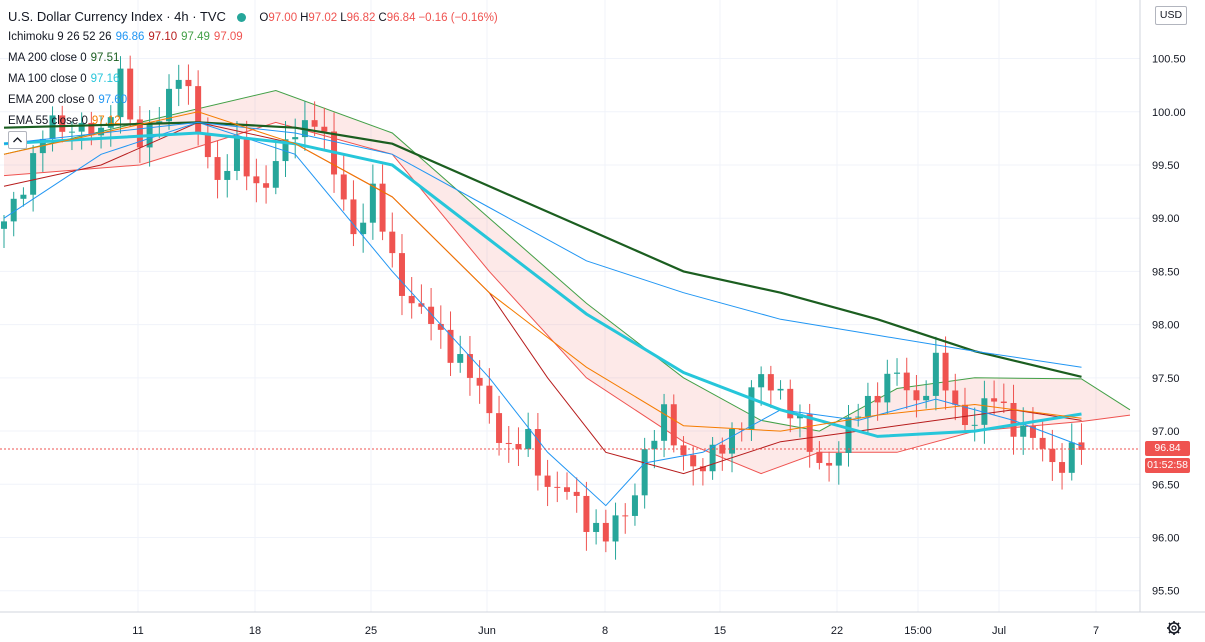 The width and height of the screenshot is (1205, 642). Describe the element at coordinates (1166, 538) in the screenshot. I see `price-tick-label: 96.00` at that location.